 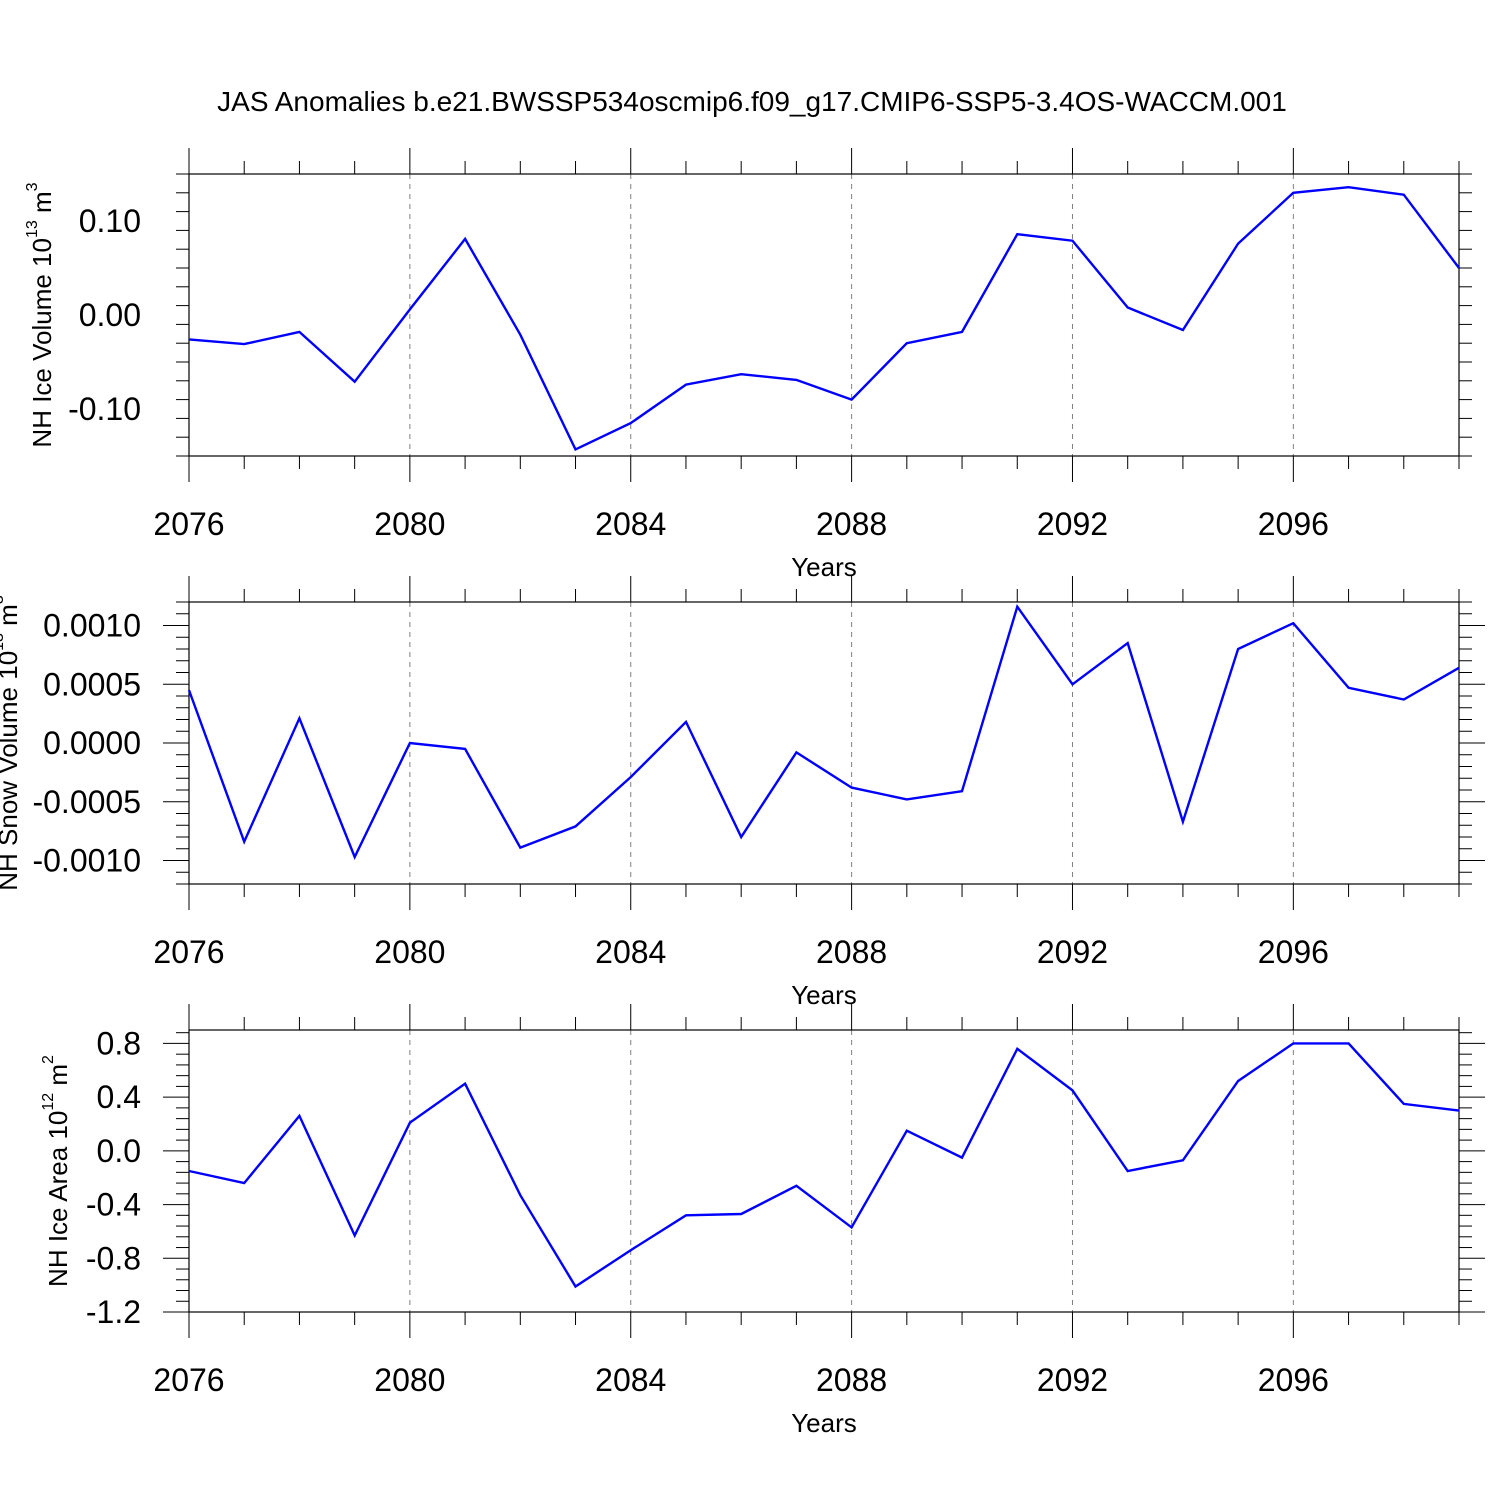 I want to click on y-axis-label-unit-exp: 2, so click(x=48, y=1059).